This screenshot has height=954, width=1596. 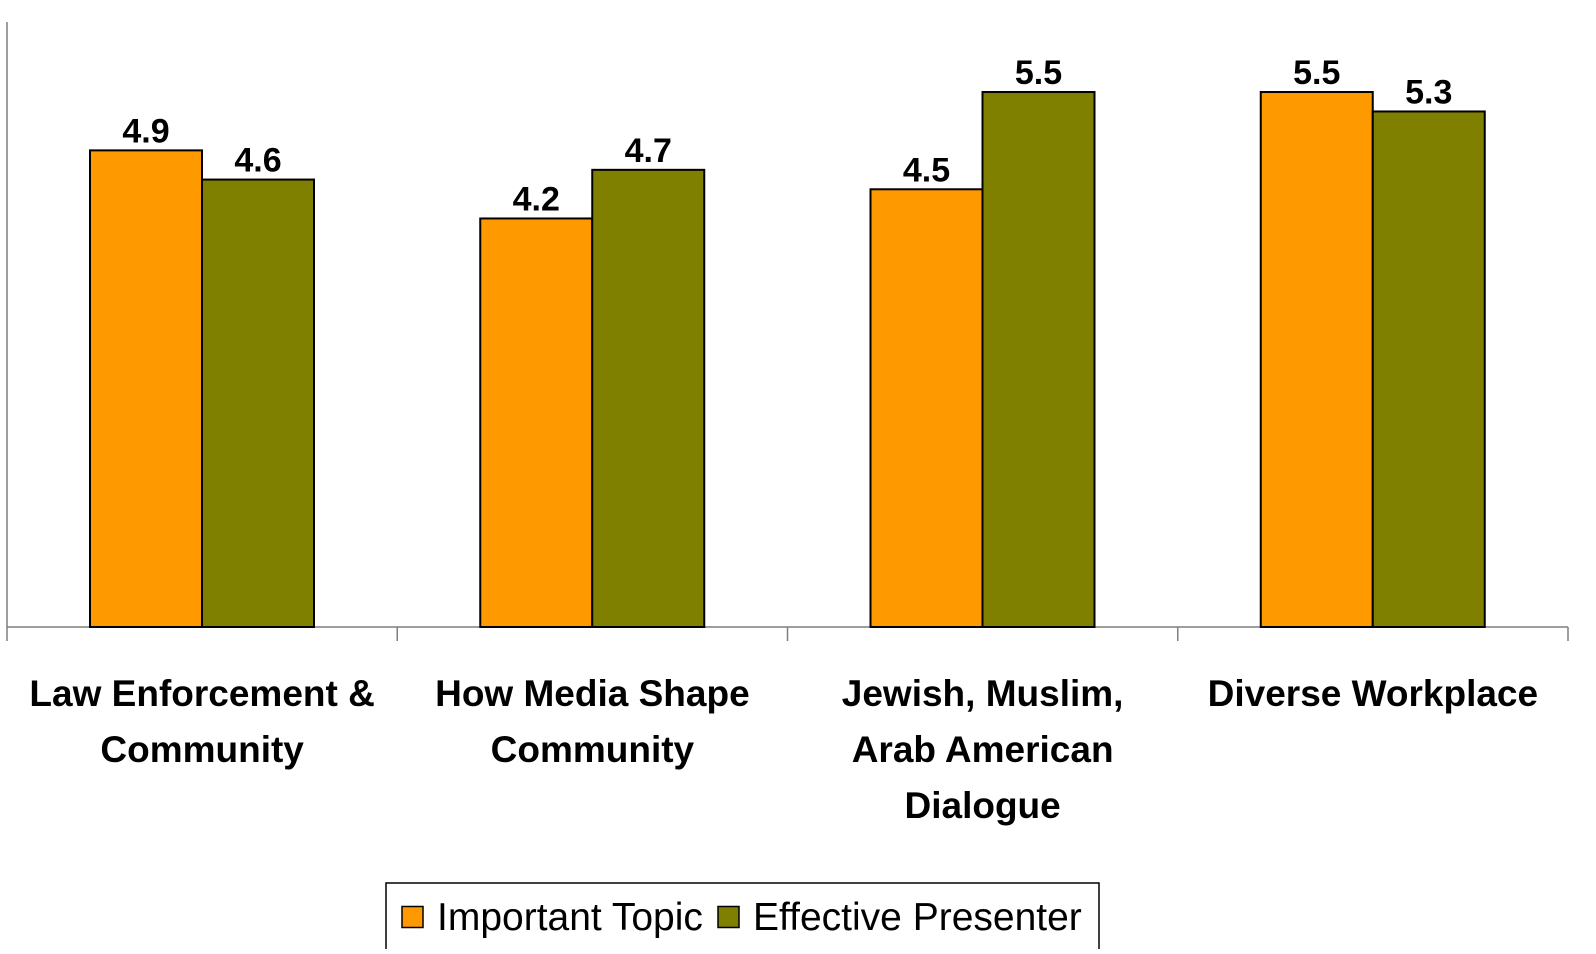 What do you see at coordinates (1373, 693) in the screenshot?
I see `category-label: Diverse Workplace` at bounding box center [1373, 693].